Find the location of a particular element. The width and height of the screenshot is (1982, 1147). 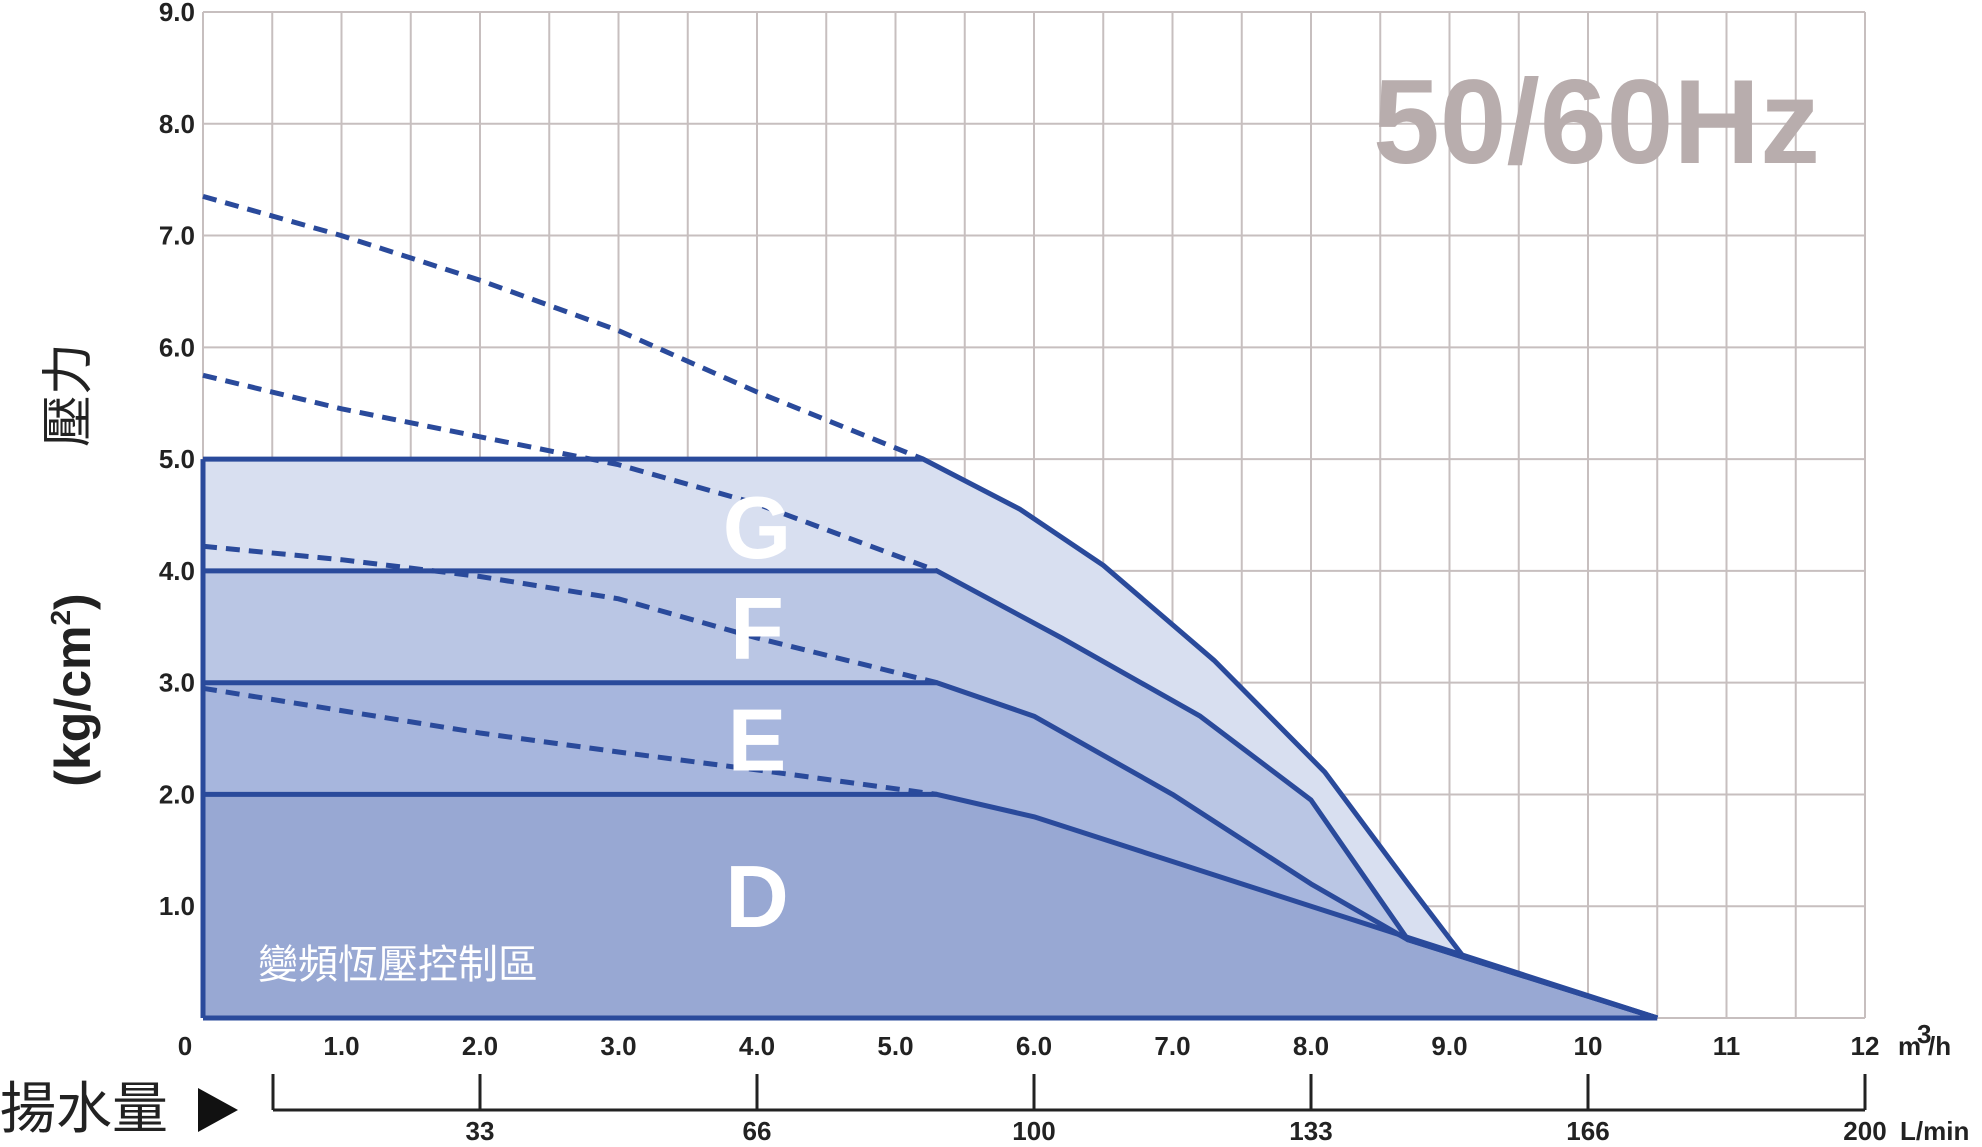

y-tick-label: 1.0 is located at coordinates (177, 906).